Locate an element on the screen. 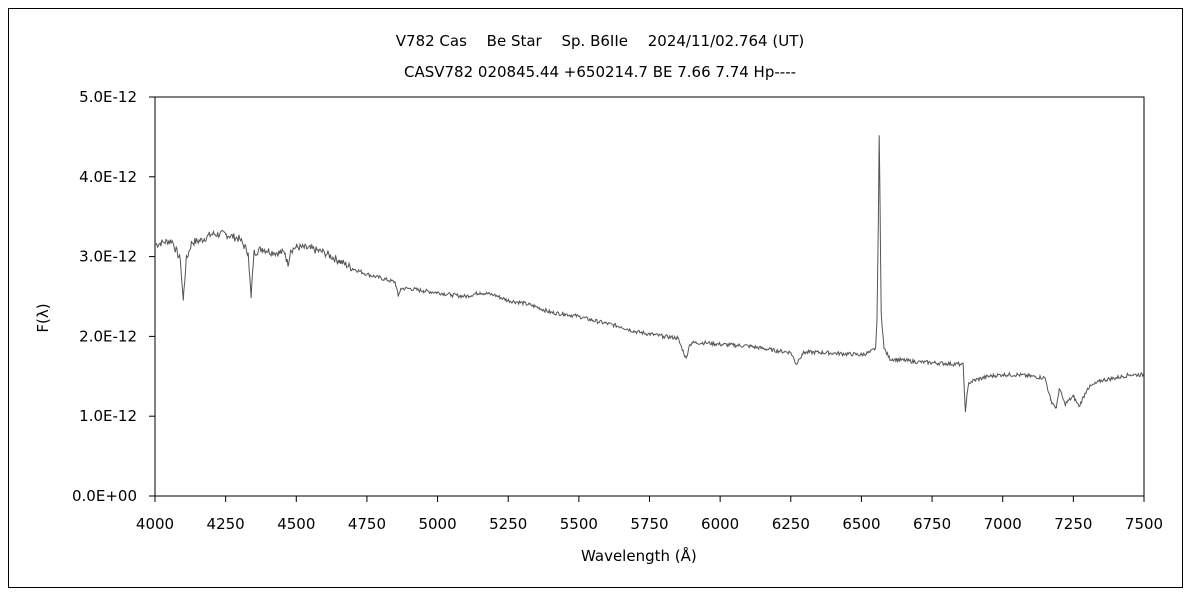 This screenshot has height=600, width=1200. y-tick-label: 4.0E-12 is located at coordinates (108, 177).